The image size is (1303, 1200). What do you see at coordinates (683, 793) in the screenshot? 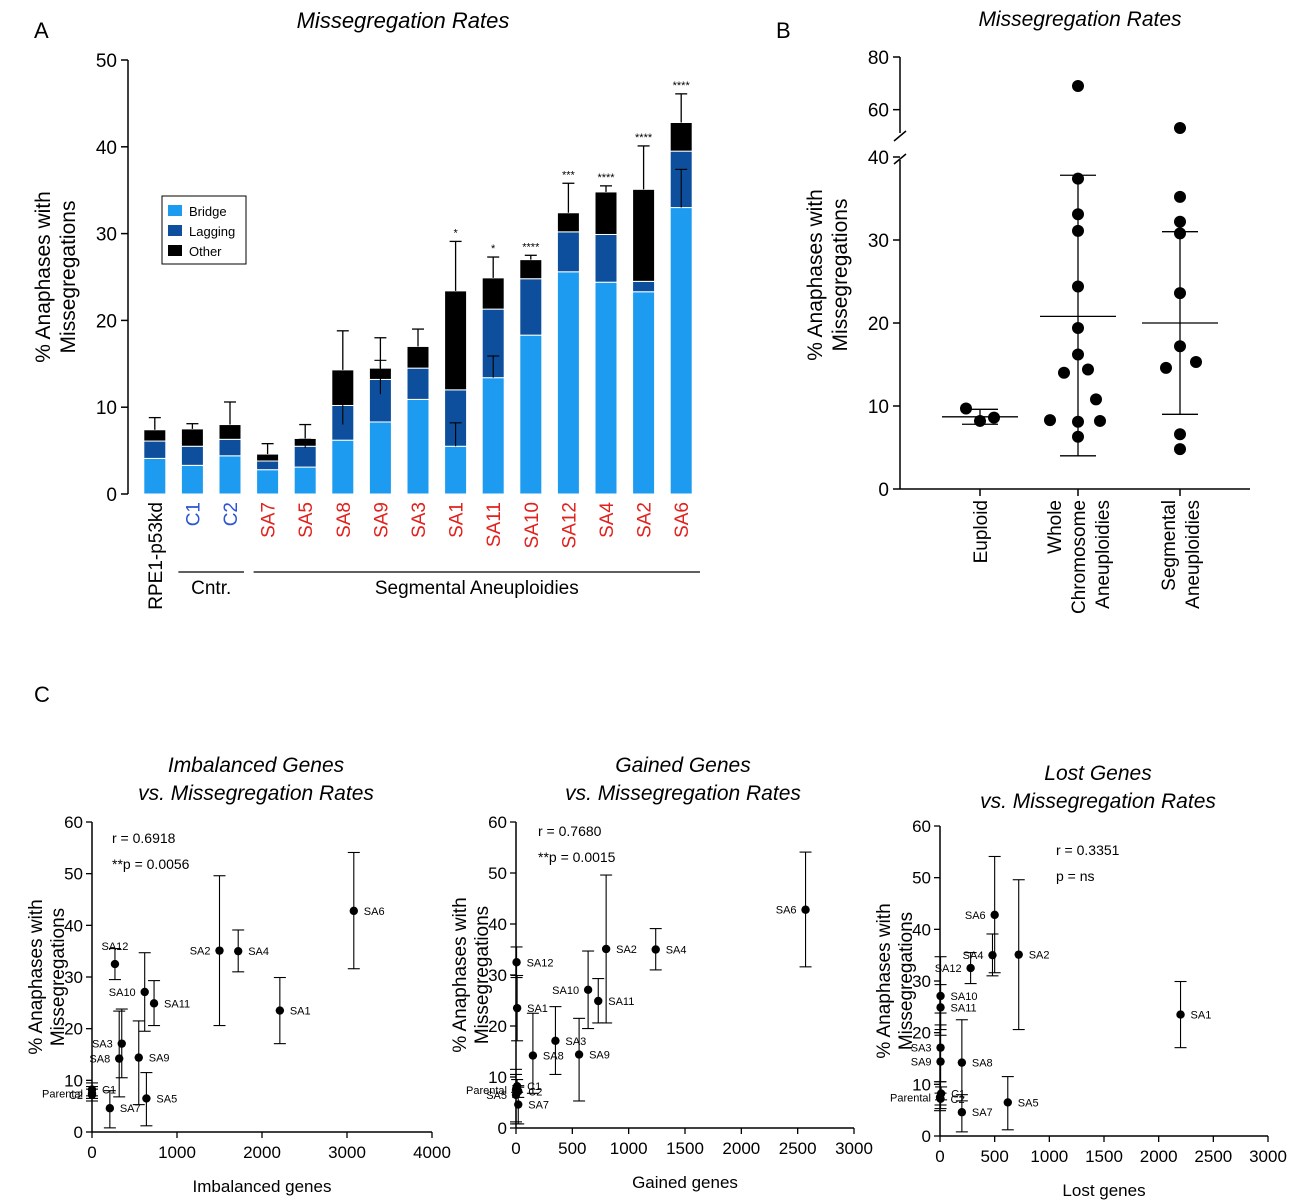
I see `panelC2-title-line2: vs. Missegregation Rates` at bounding box center [683, 793].